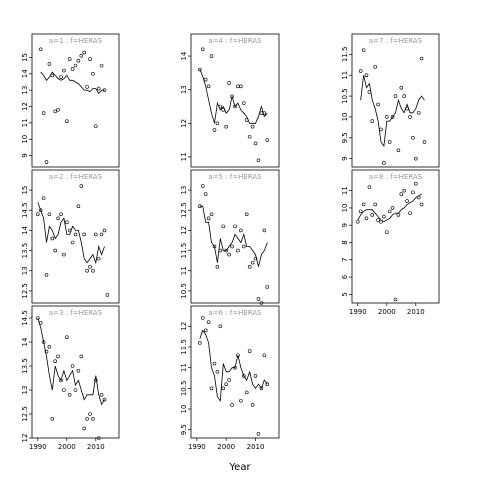  I want to click on y-tick-label: 12.5, so click(25, 414).